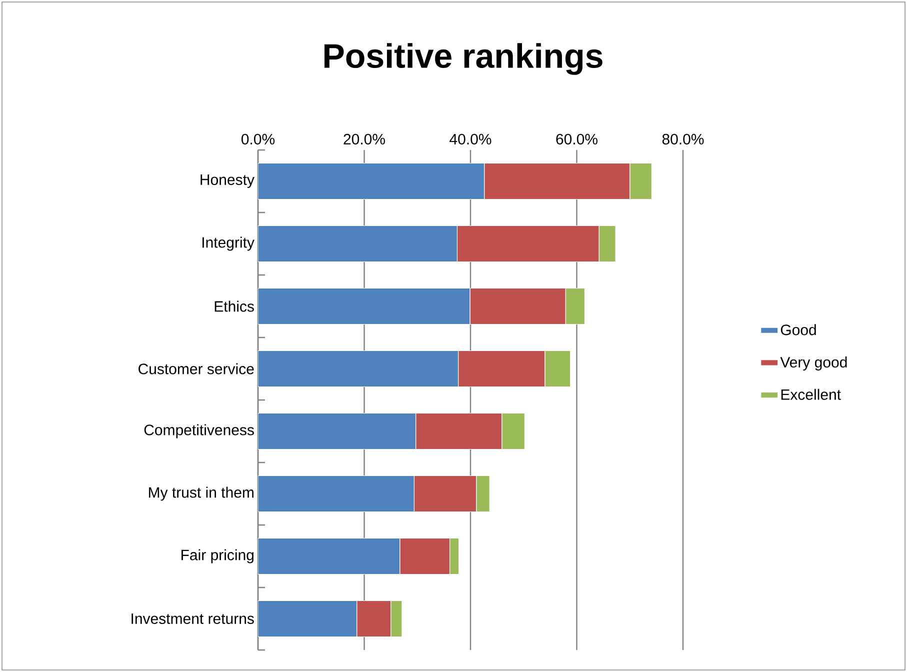 The image size is (907, 672). What do you see at coordinates (683, 139) in the screenshot?
I see `x-tick-label: 80.0%` at bounding box center [683, 139].